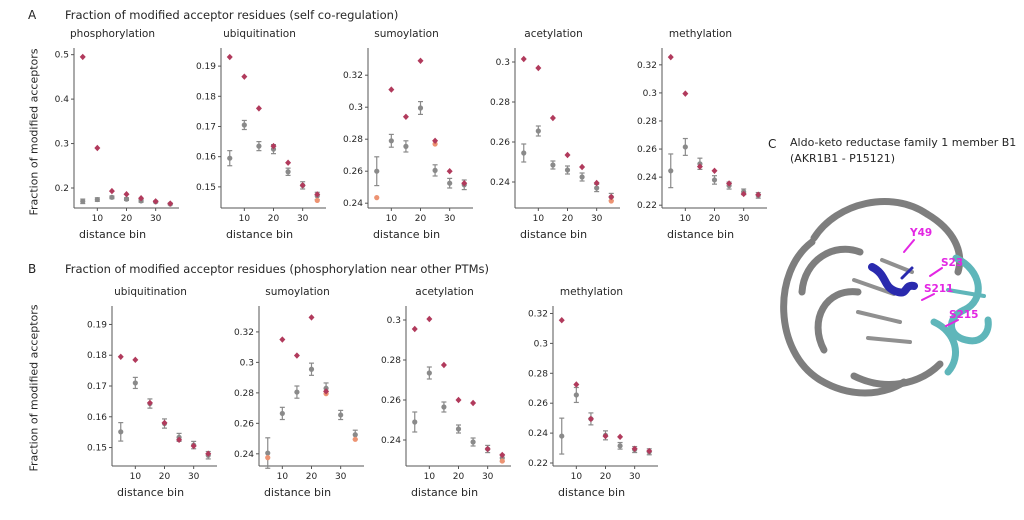  Describe the element at coordinates (206, 158) in the screenshot. I see `svg-text: 0.16` at that location.